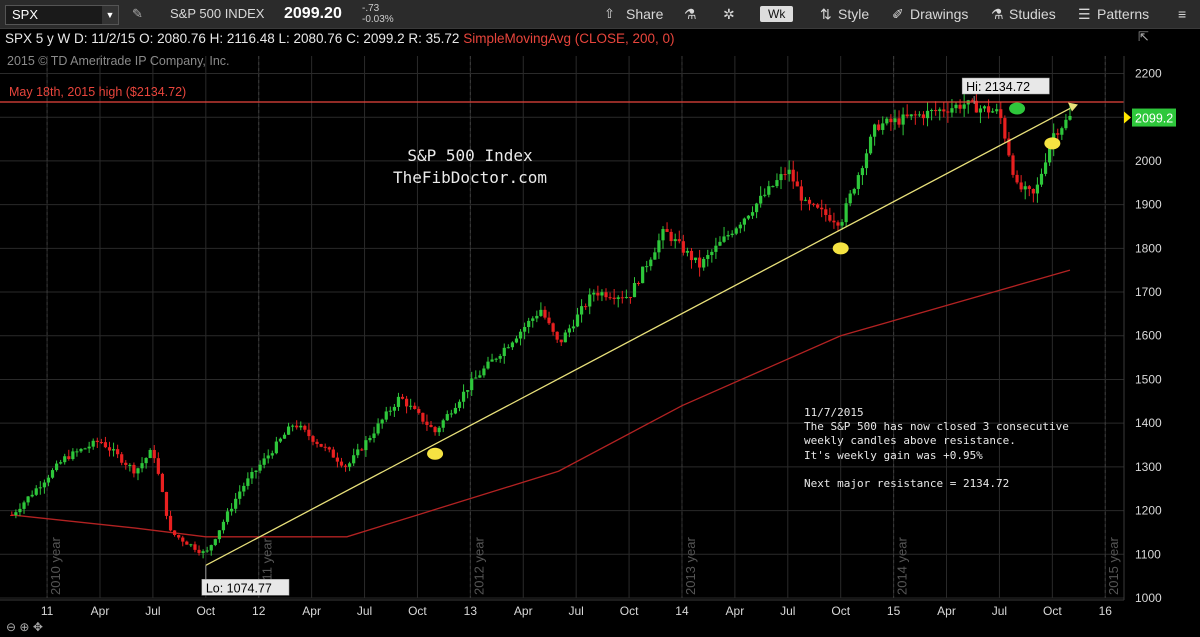 This screenshot has height=637, width=1200. I want to click on studies-icon: ⚗, so click(997, 14).